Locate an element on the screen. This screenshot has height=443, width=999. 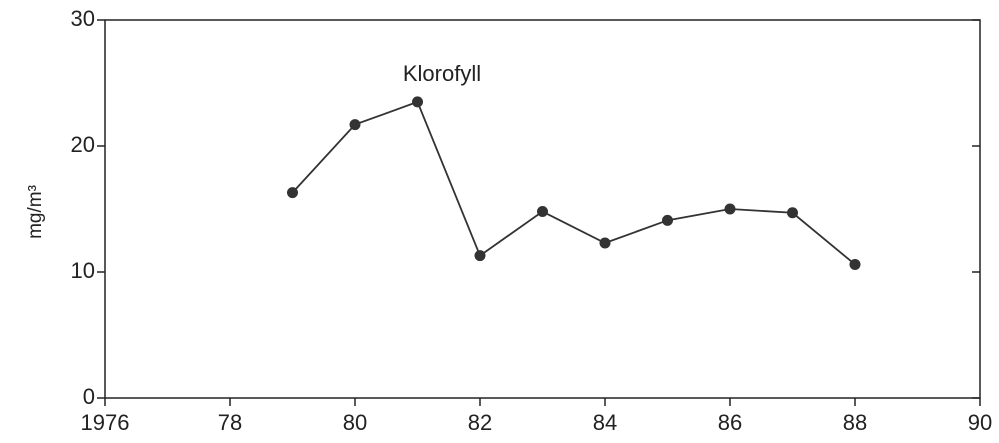
annotation: Klorofyll is located at coordinates (442, 73).